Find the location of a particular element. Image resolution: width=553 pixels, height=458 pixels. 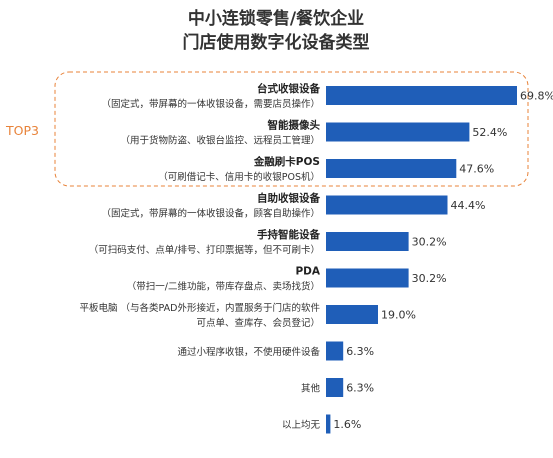

category-label: （可刷借记卡、信用卡的收银POS机） is located at coordinates (239, 177).